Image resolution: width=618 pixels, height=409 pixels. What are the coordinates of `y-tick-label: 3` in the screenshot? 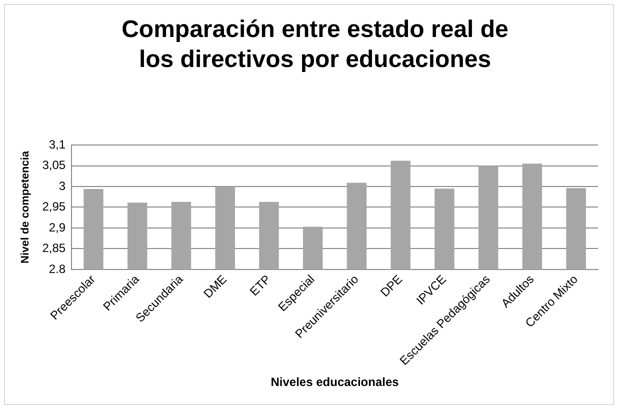 It's located at (62, 185).